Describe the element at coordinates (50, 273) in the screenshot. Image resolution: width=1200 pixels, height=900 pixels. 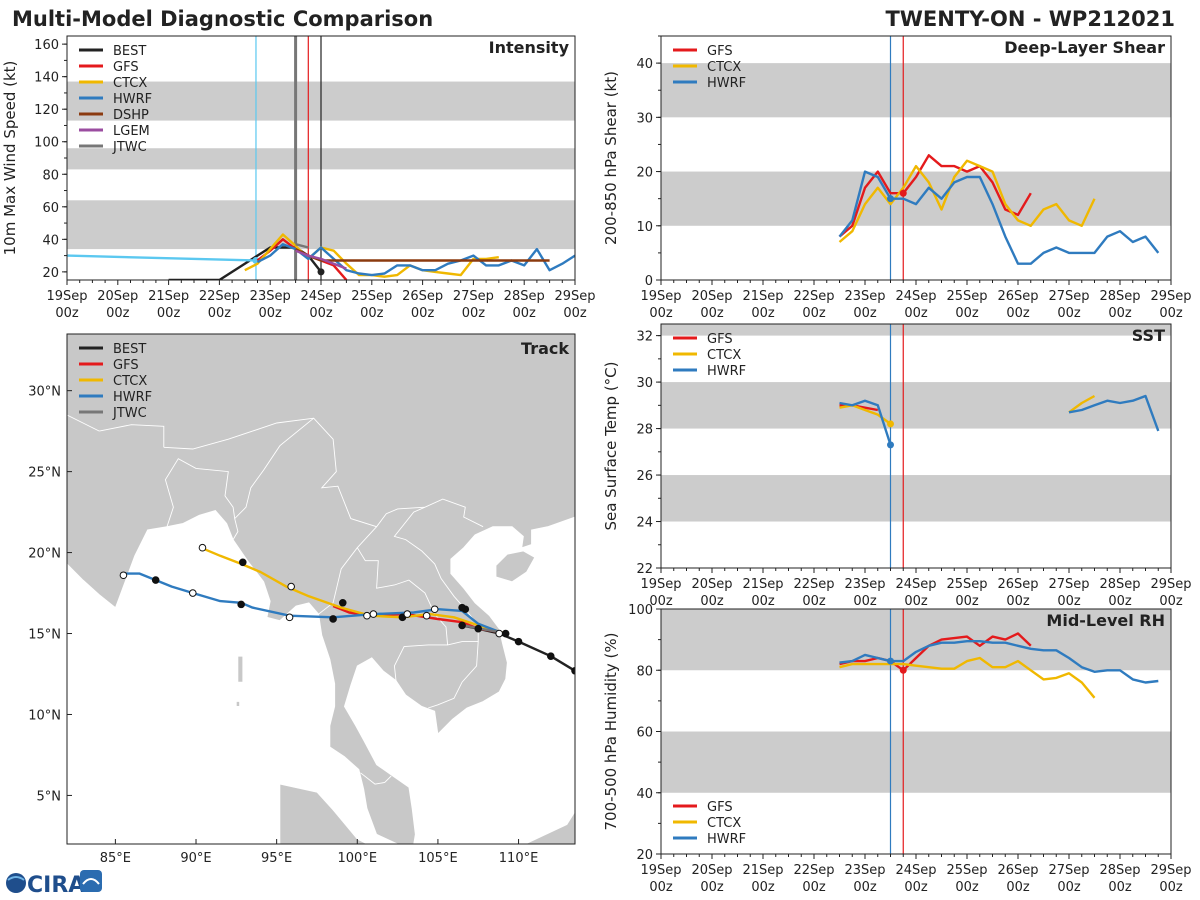
I see `intensity-ytick-label: 20` at that location.